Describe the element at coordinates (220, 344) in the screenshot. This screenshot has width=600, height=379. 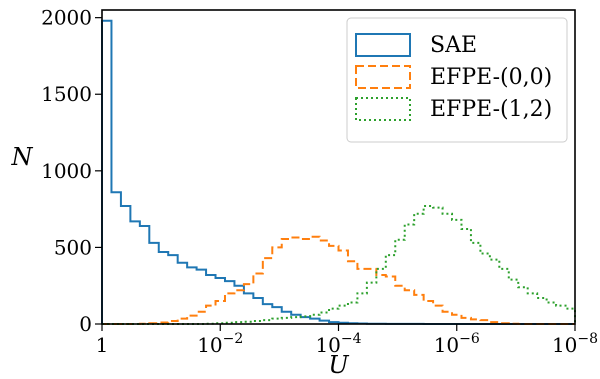
I see `x-tick-label: 10⁻²` at that location.